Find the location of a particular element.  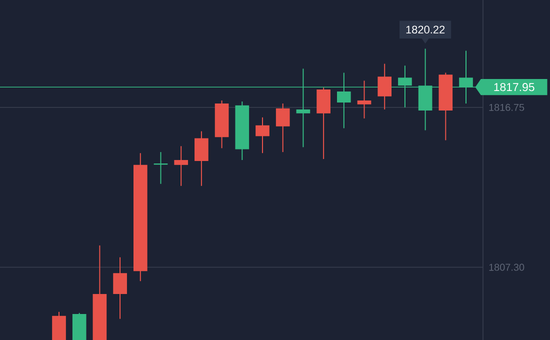

annotation: 1820.22 is located at coordinates (425, 30).